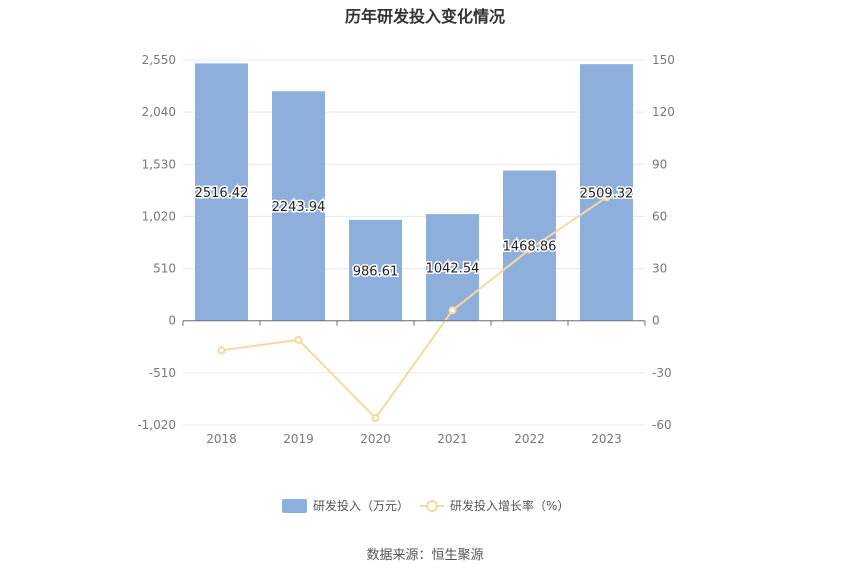  Describe the element at coordinates (529, 439) in the screenshot. I see `x-tick-label: 2022` at that location.